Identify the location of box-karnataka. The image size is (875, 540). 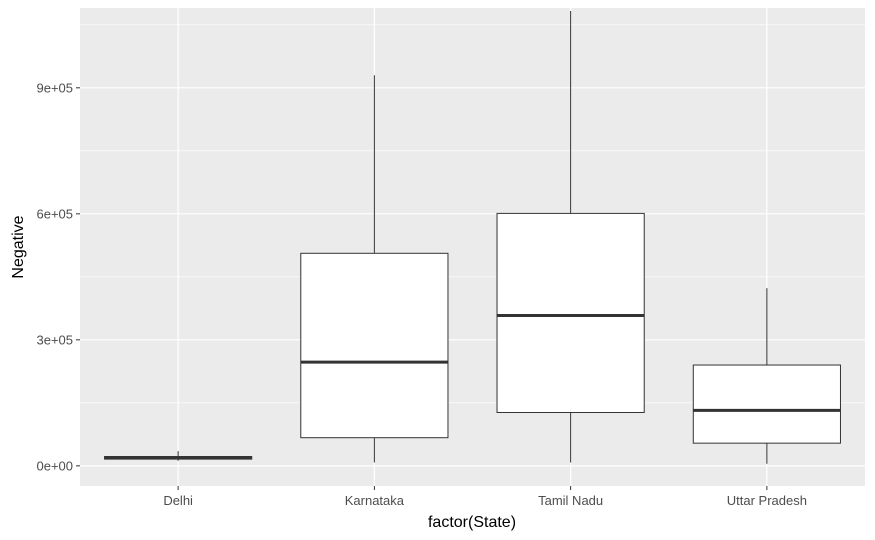
(374, 269).